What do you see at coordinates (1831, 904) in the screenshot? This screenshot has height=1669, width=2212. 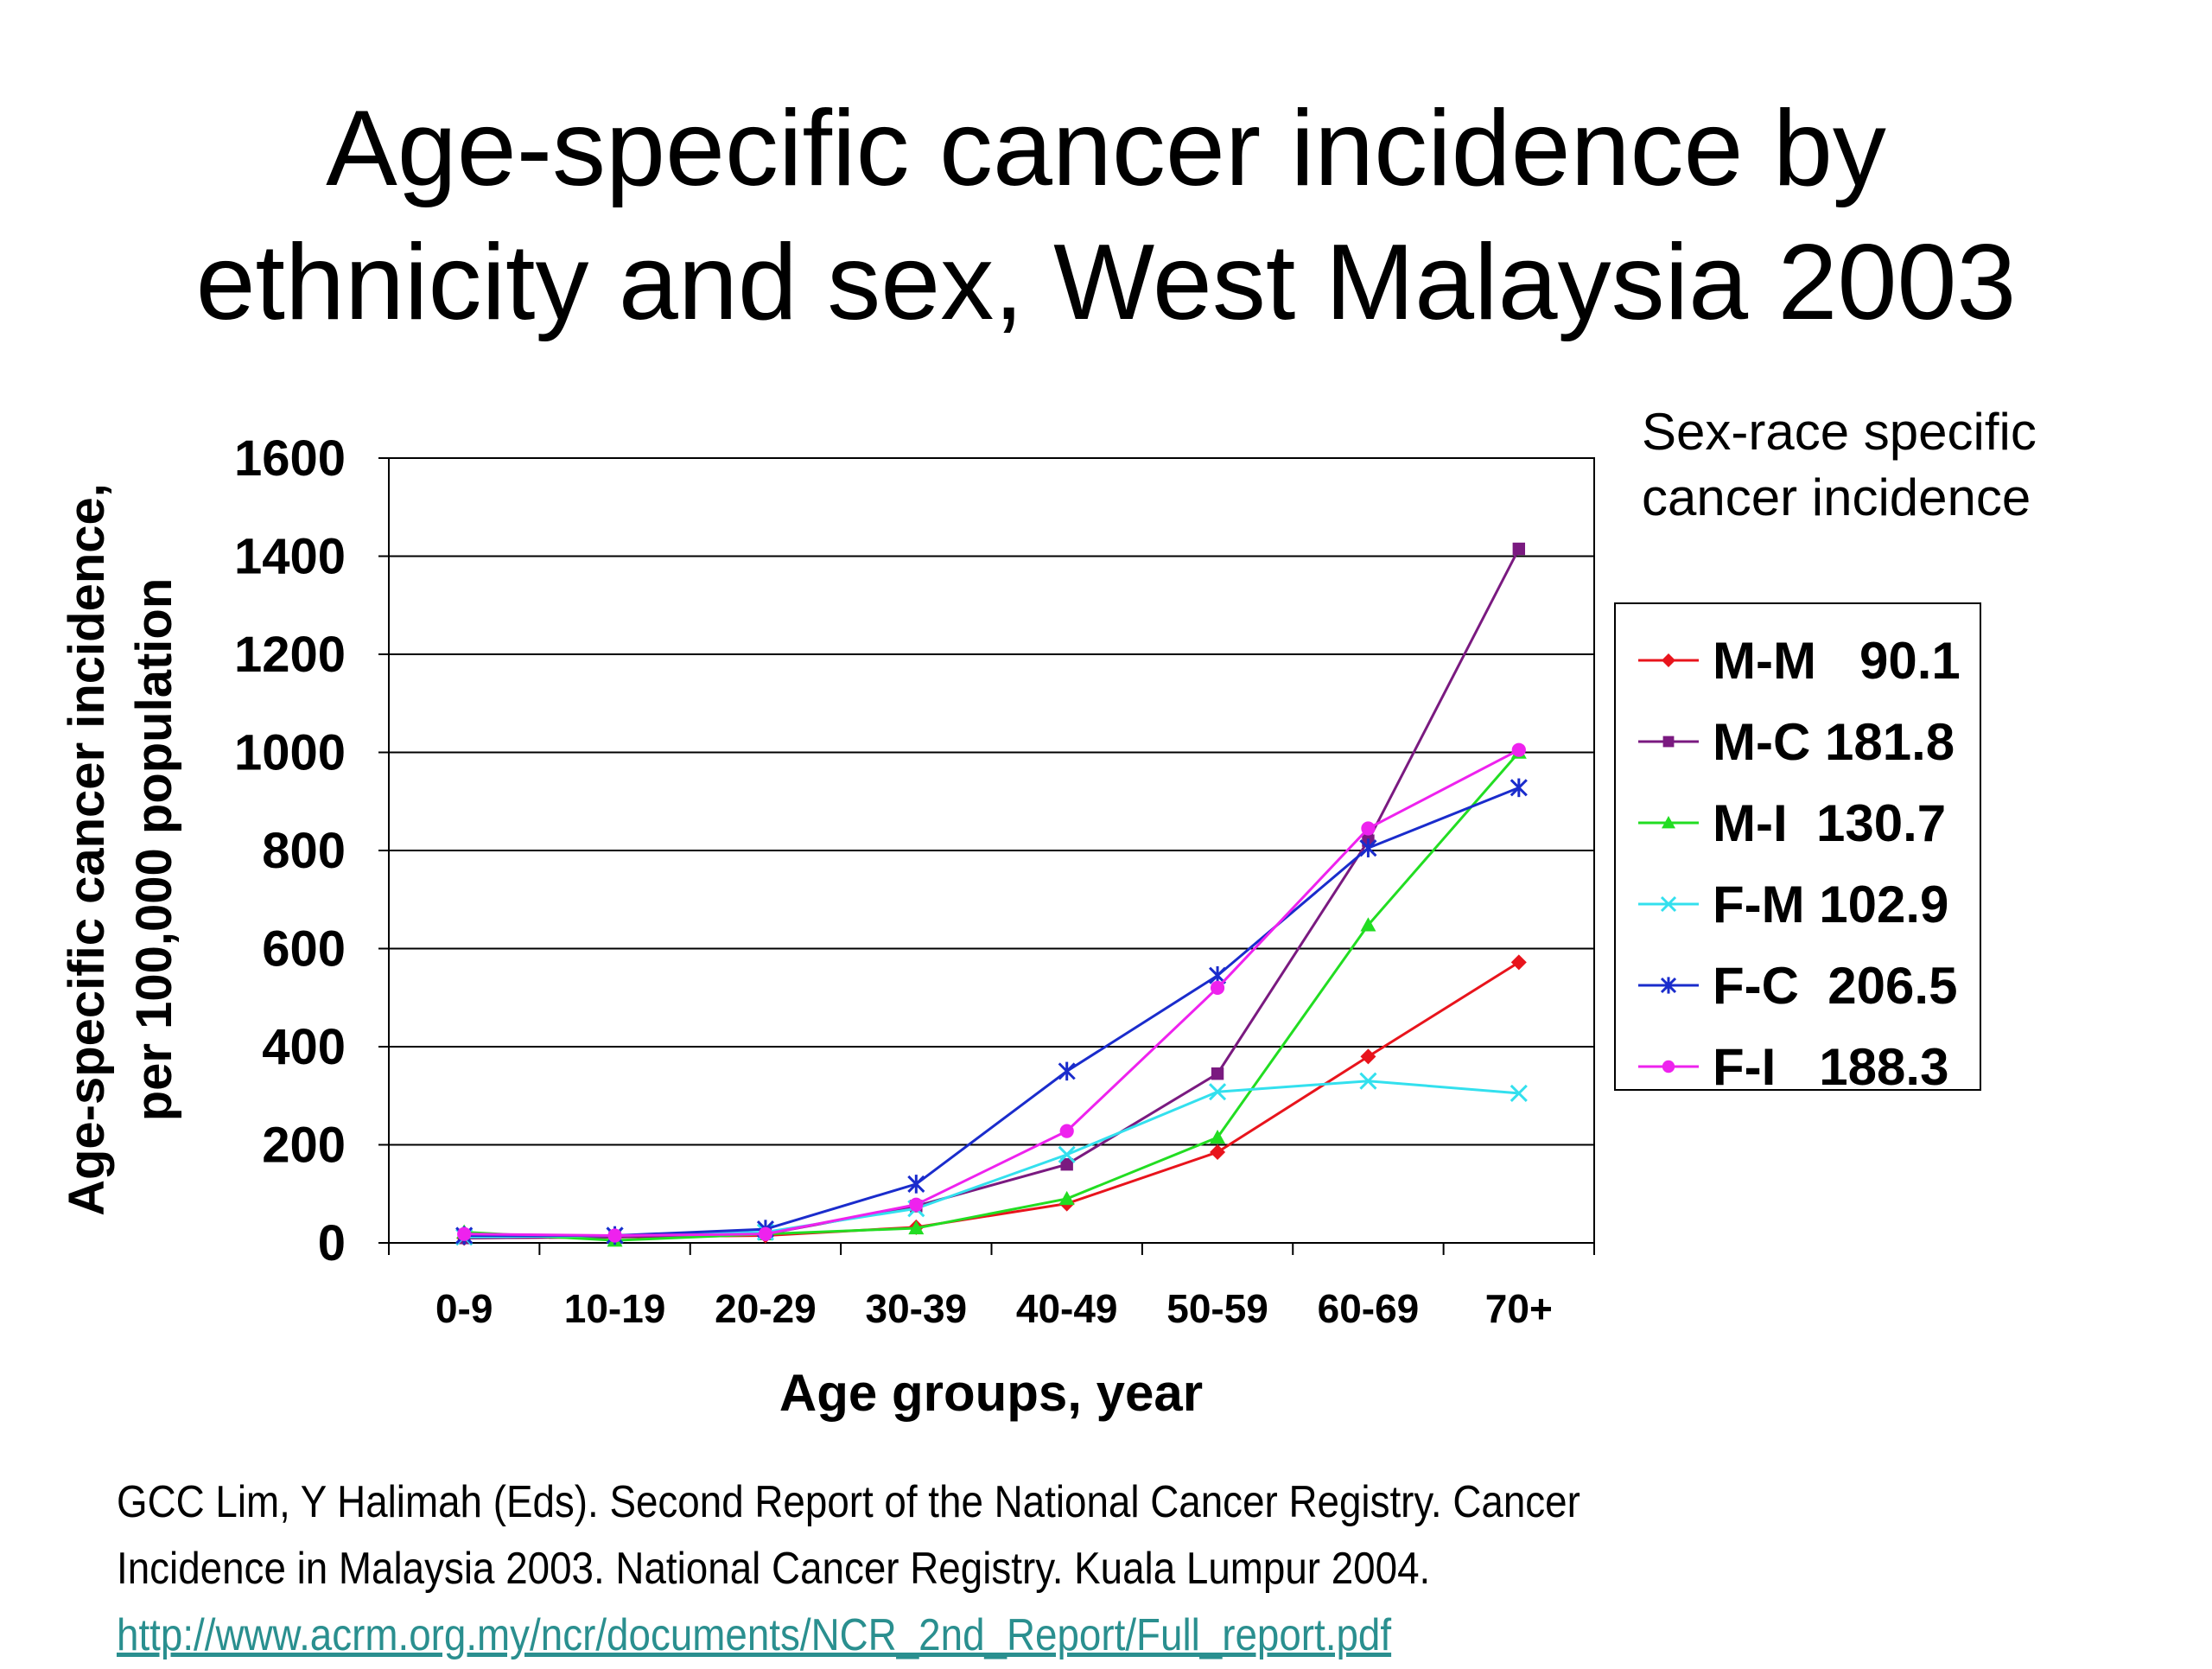 I see `legend-label: F-M 102.9` at bounding box center [1831, 904].